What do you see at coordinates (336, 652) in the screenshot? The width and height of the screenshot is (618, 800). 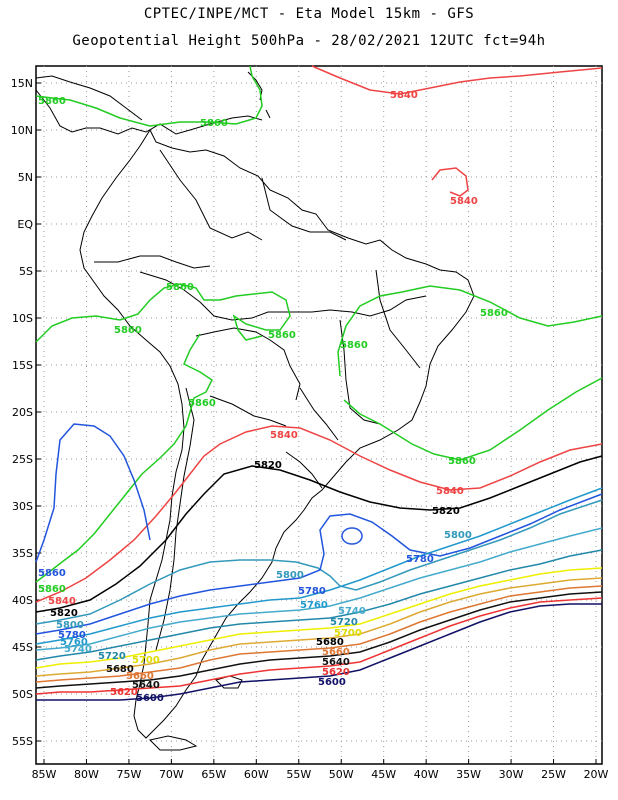 I see `label-5660-a: 5660` at bounding box center [336, 652].